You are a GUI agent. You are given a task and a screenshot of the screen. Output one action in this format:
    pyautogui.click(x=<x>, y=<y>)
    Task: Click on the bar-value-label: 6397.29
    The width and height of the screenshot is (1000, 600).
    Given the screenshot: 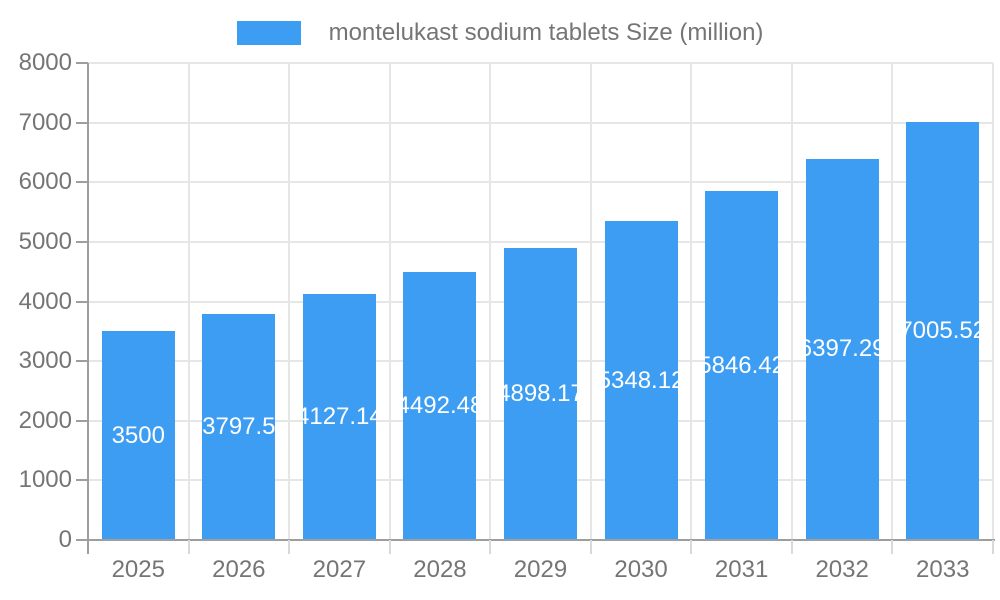 What is the action you would take?
    pyautogui.click(x=842, y=349)
    